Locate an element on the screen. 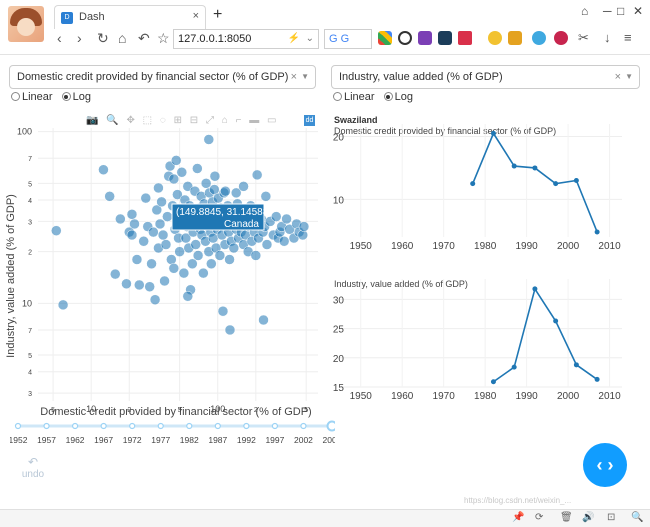 The width and height of the screenshot is (650, 527). menu-icon: ≡ is located at coordinates (628, 37).